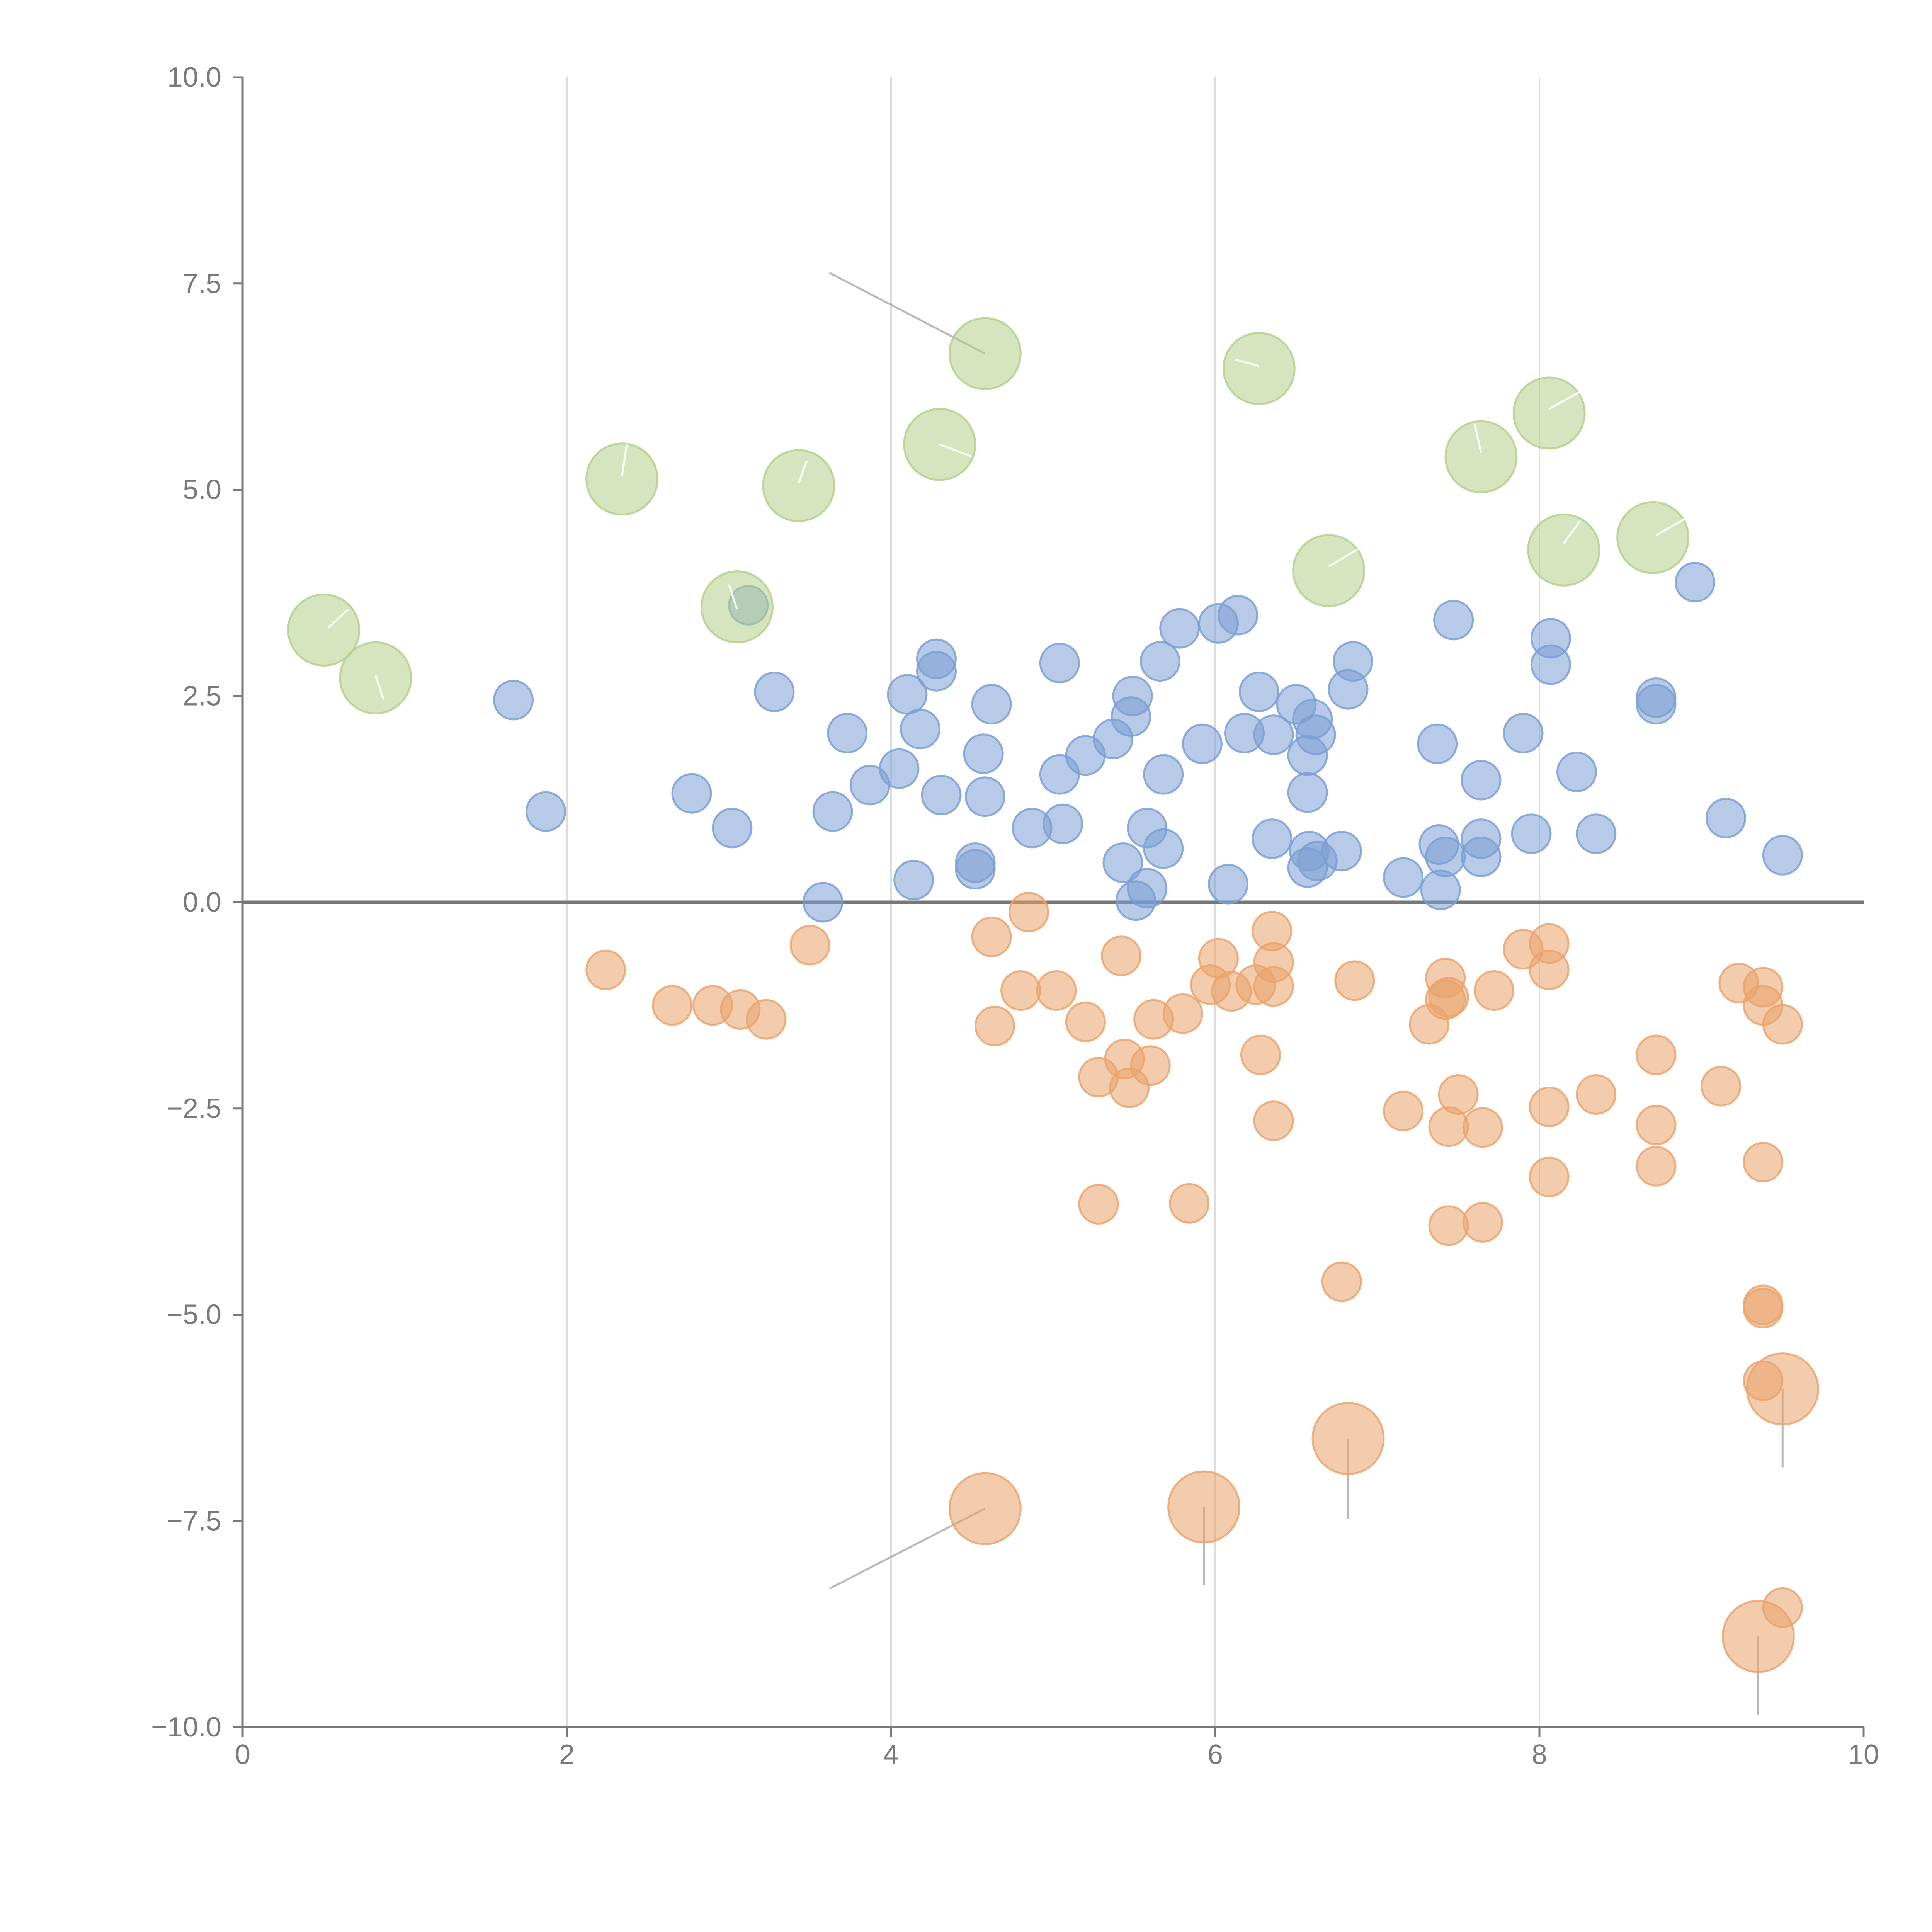 The image size is (1932, 1932). I want to click on x-tick-label: 8, so click(1540, 1755).